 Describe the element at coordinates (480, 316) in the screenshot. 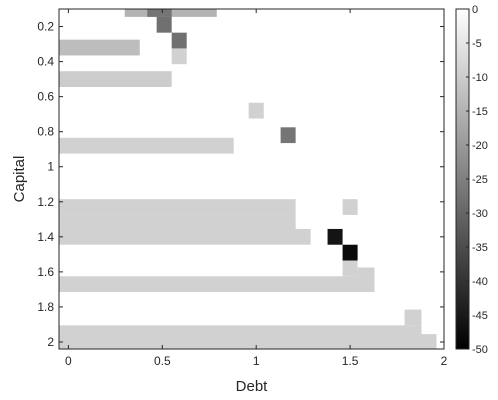

I see `colorbar-tick-label: -45` at that location.